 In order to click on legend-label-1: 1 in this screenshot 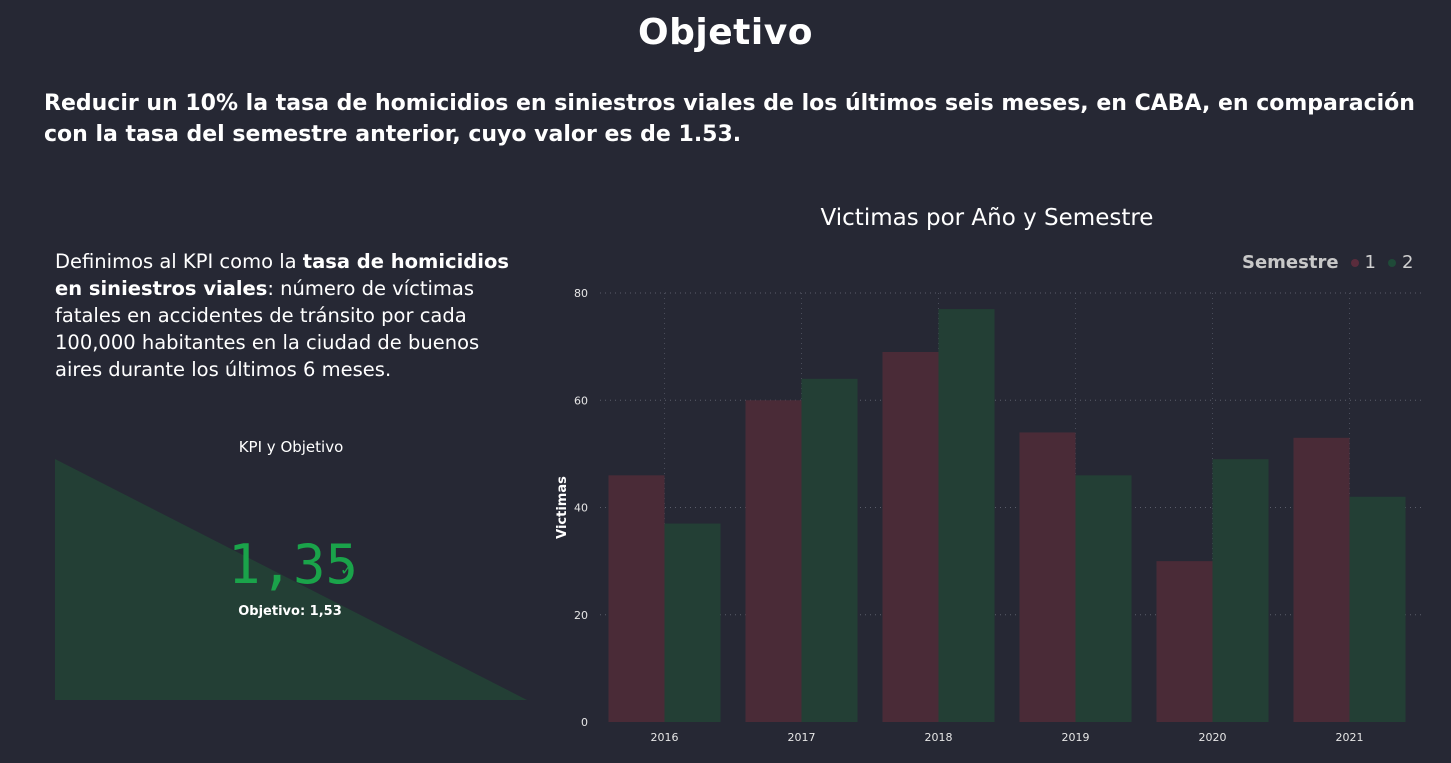, I will do `click(1370, 262)`.